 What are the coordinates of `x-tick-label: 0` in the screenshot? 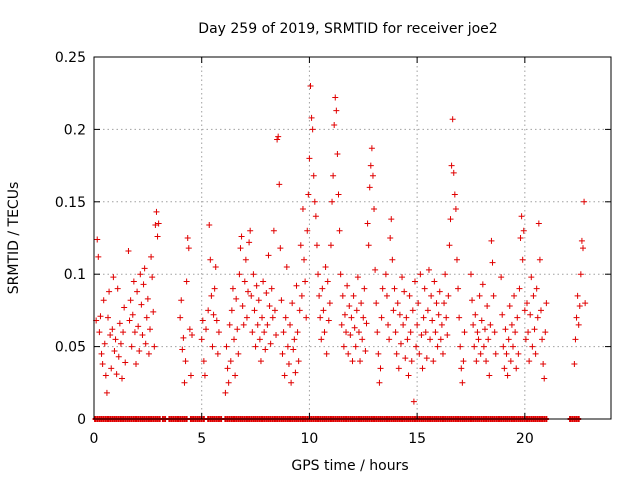 It's located at (94, 439).